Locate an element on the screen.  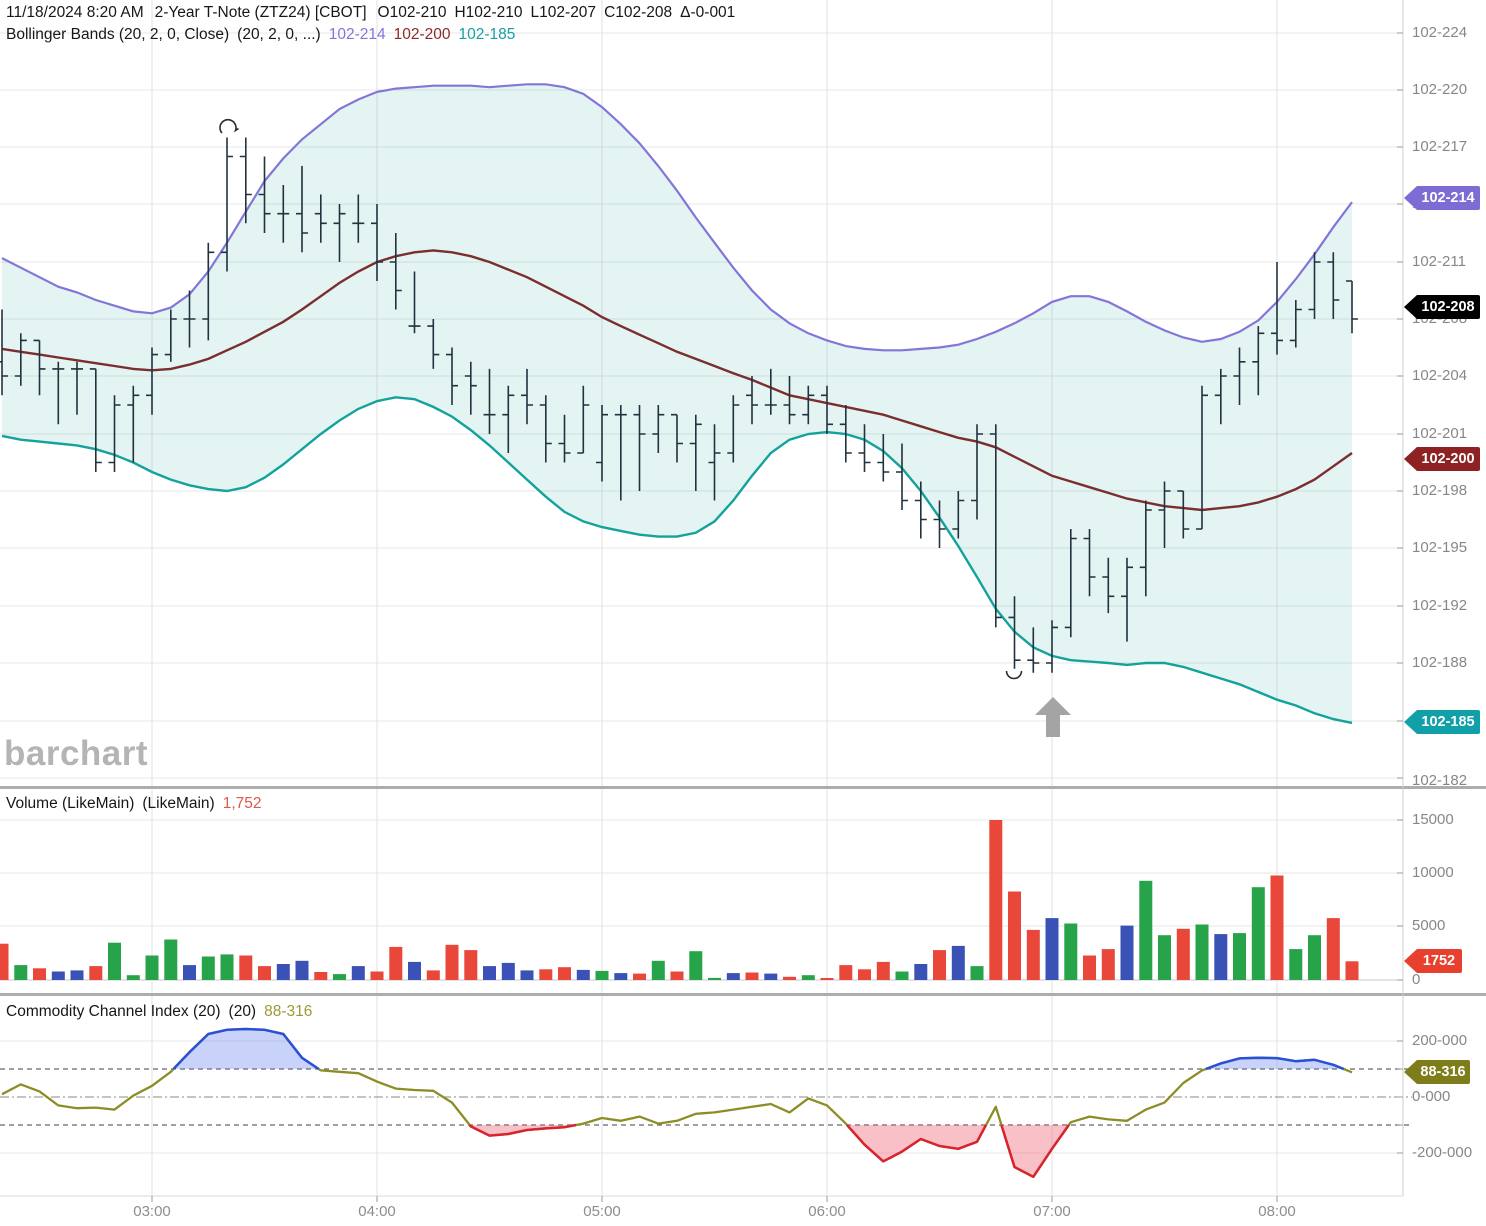
volume-title: Volume (LikeMain) is located at coordinates (70, 803).